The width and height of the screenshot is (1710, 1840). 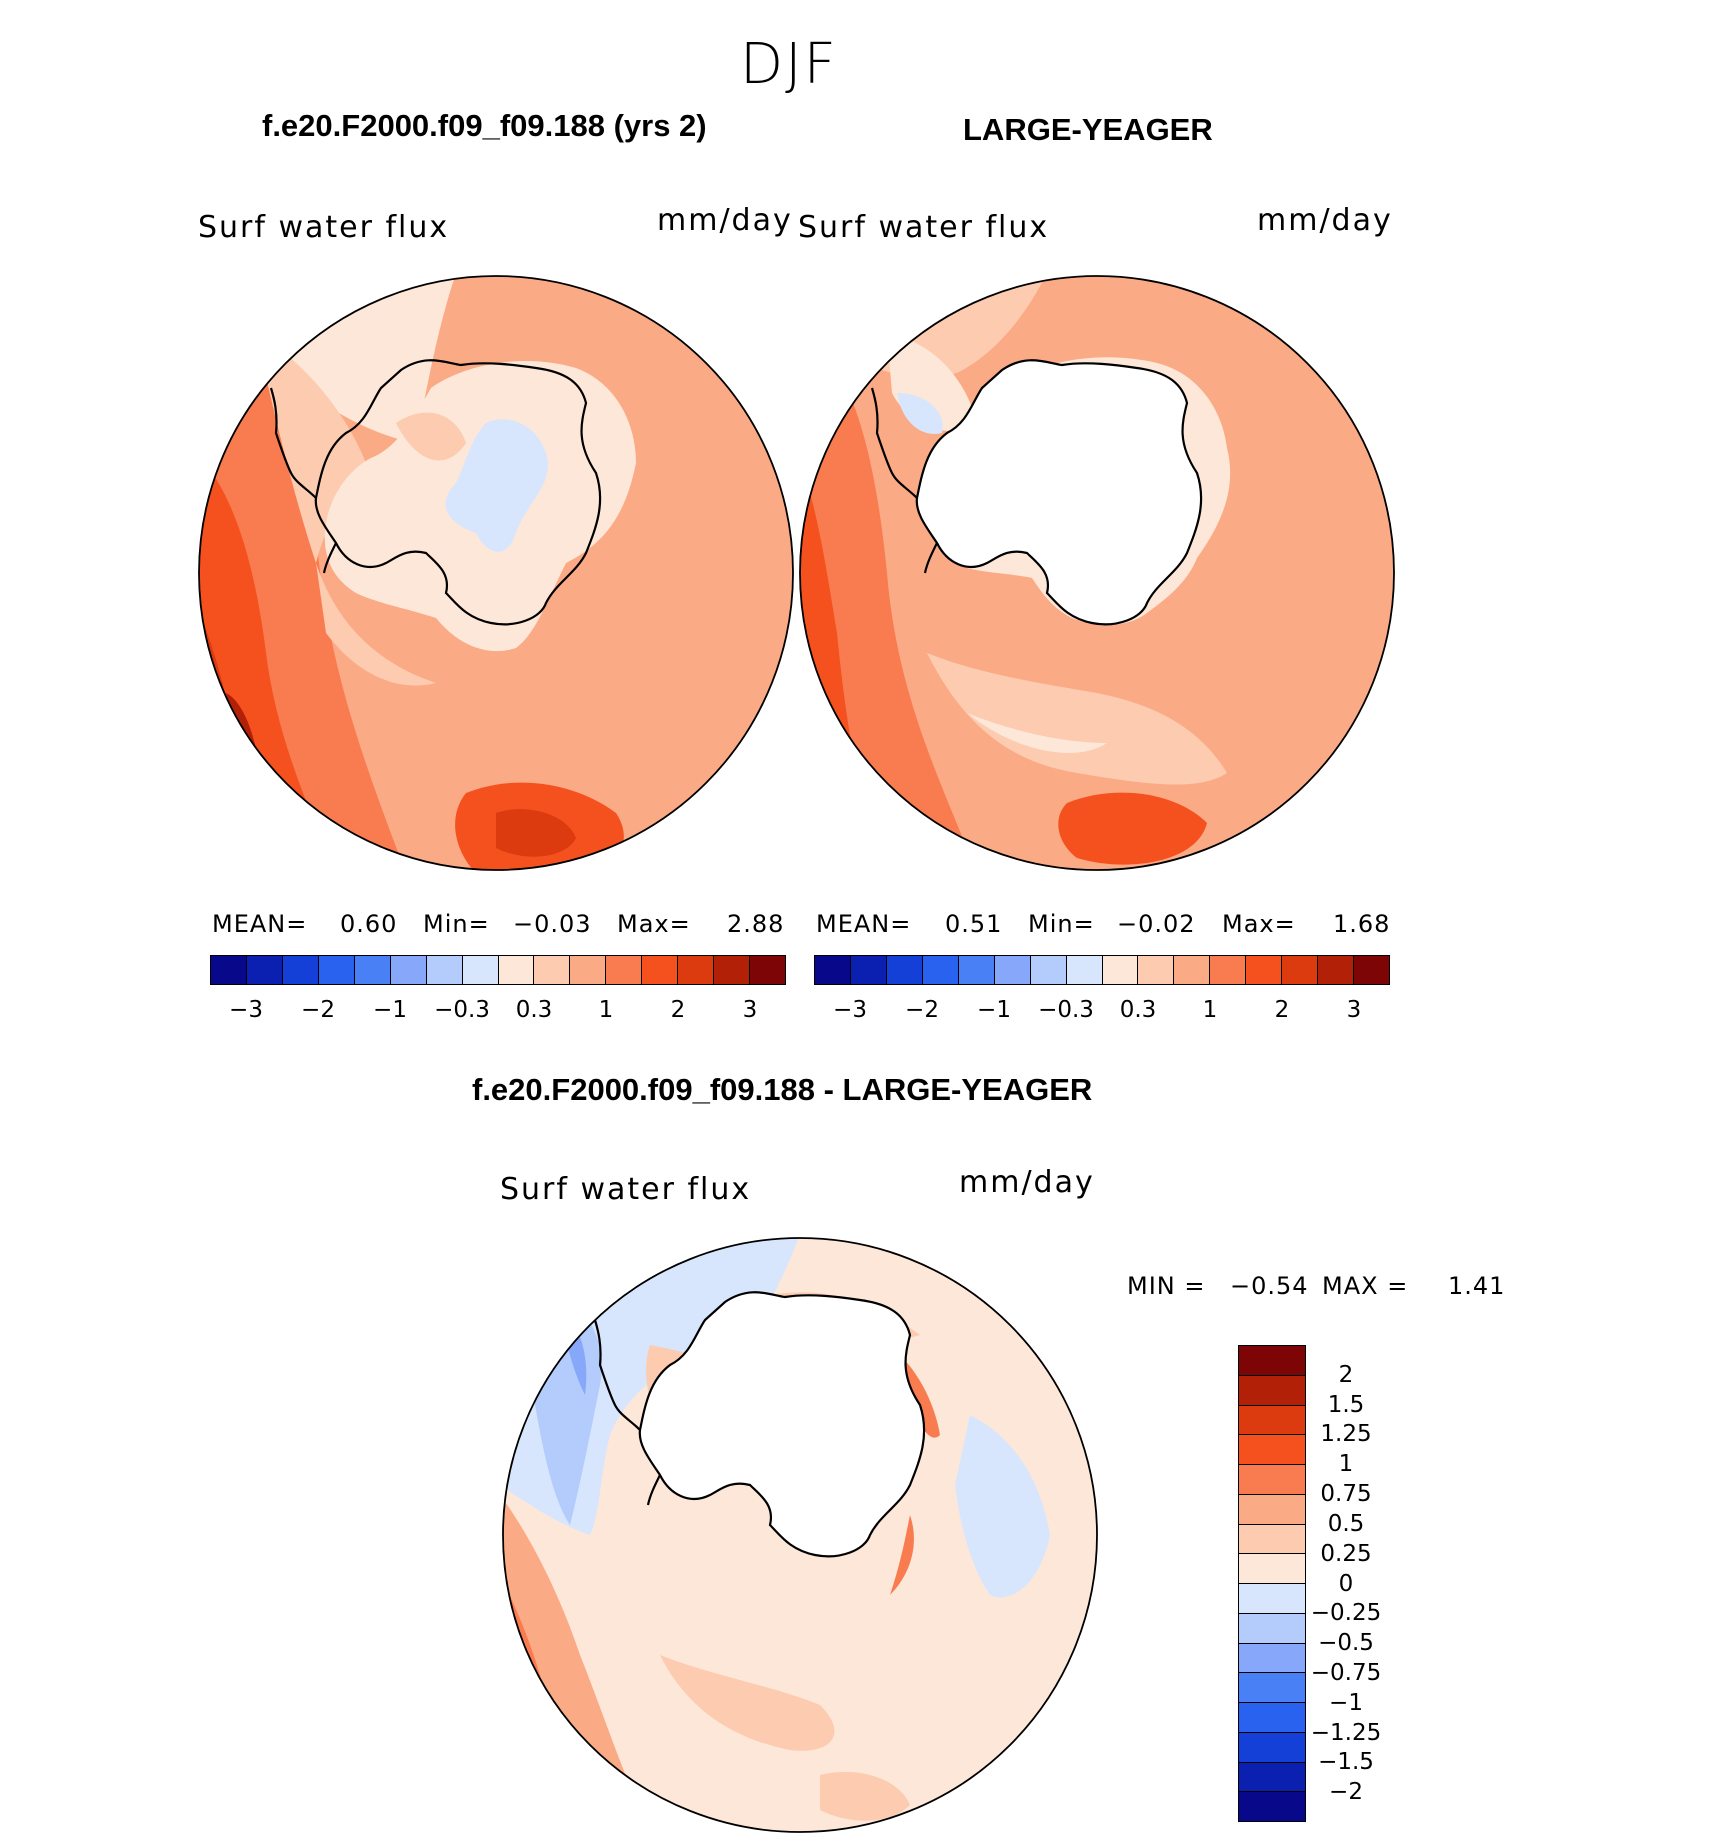 What do you see at coordinates (1346, 1464) in the screenshot?
I see `panel3-colorbar-tick-label: 1` at bounding box center [1346, 1464].